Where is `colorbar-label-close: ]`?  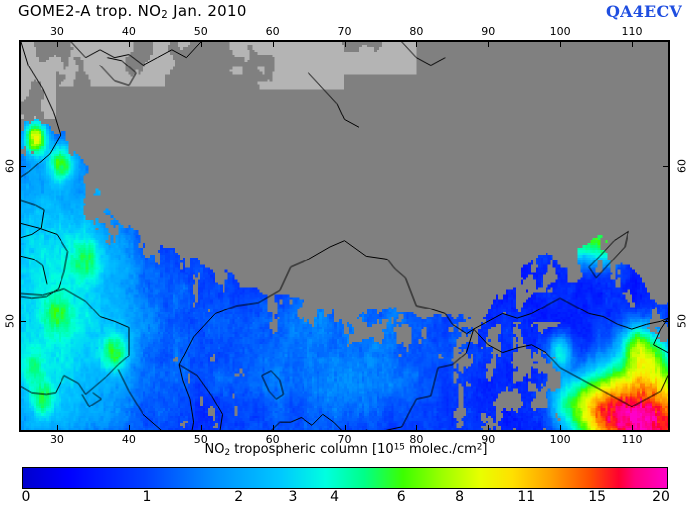
colorbar-label-close: ] is located at coordinates (485, 449).